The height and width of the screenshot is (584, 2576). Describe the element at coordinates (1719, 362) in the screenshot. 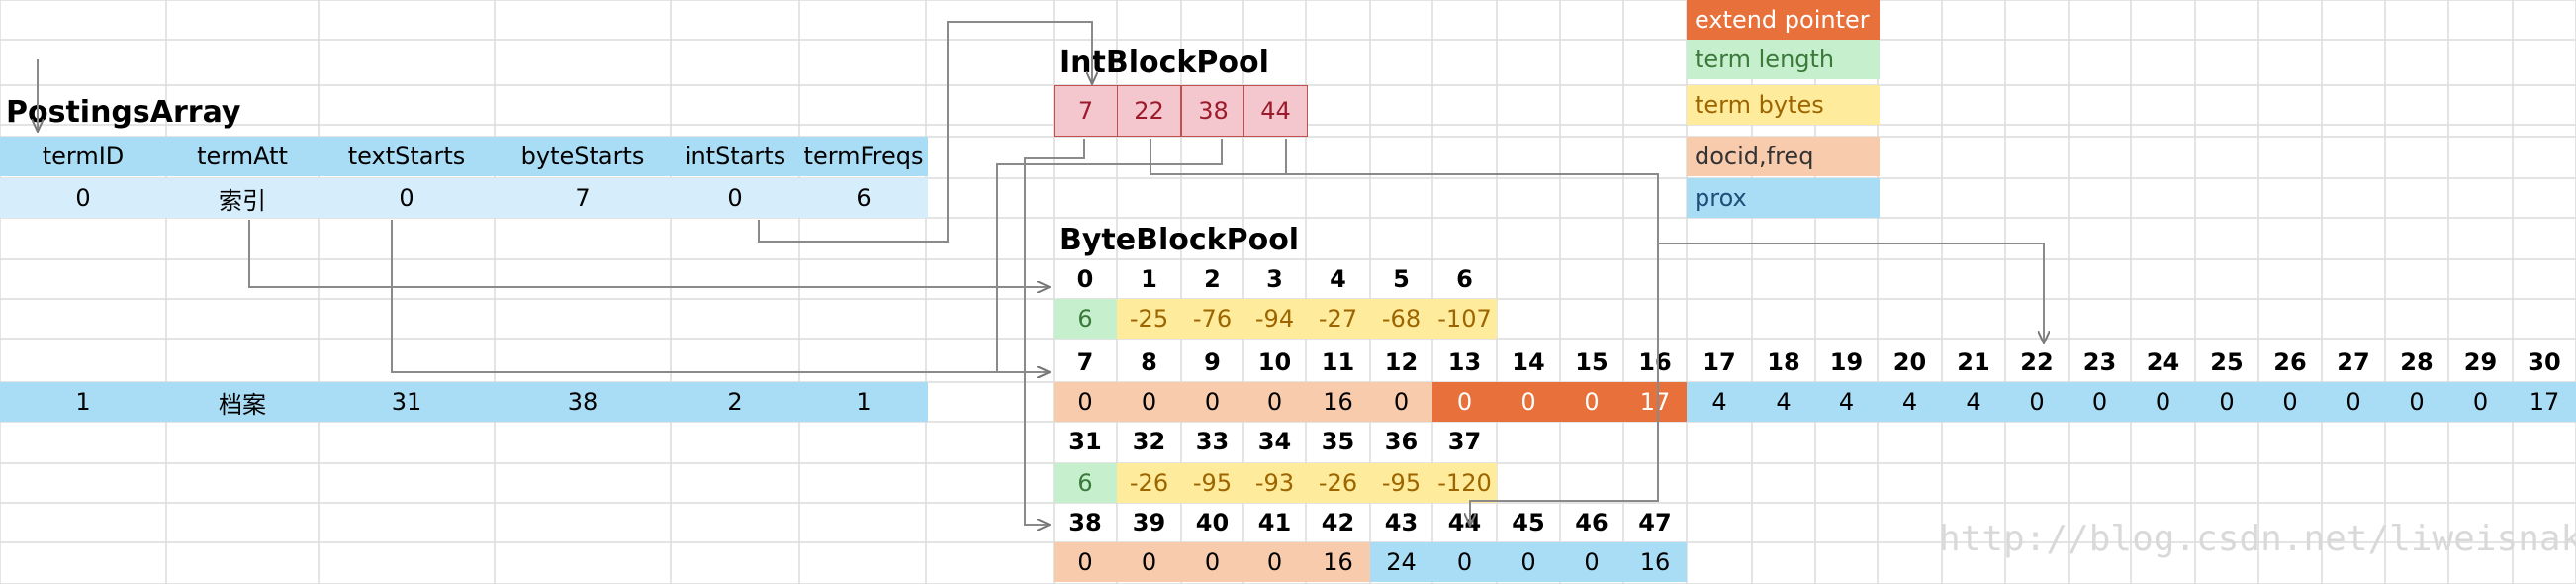

I see `byte-index-cell: 17` at that location.